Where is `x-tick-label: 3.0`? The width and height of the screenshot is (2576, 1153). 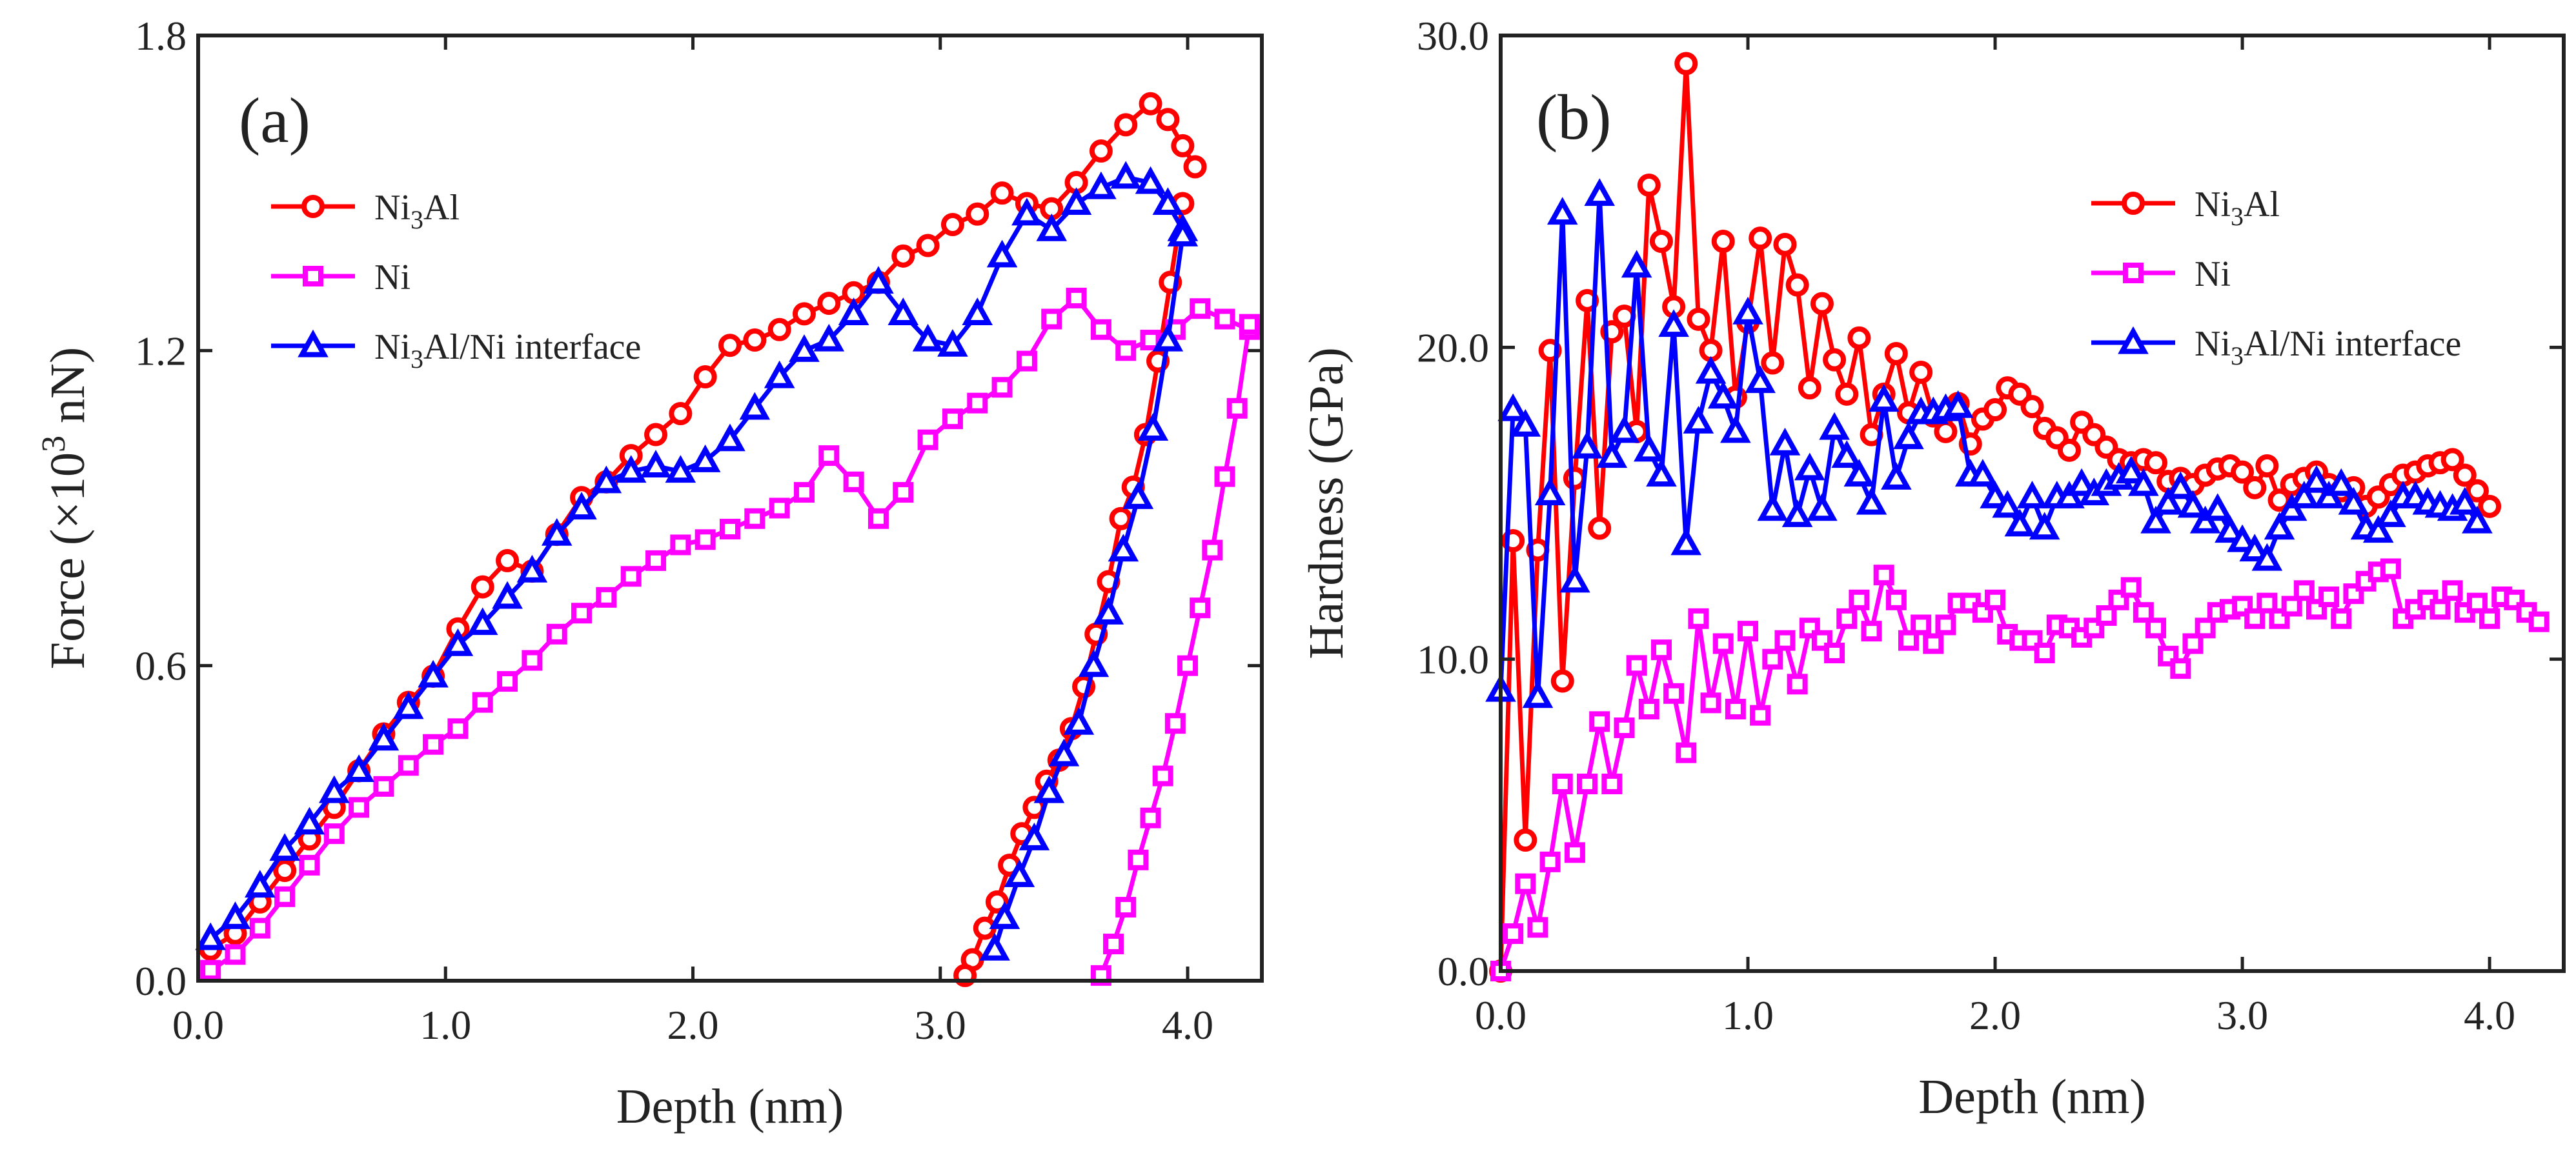 x-tick-label: 3.0 is located at coordinates (940, 1025).